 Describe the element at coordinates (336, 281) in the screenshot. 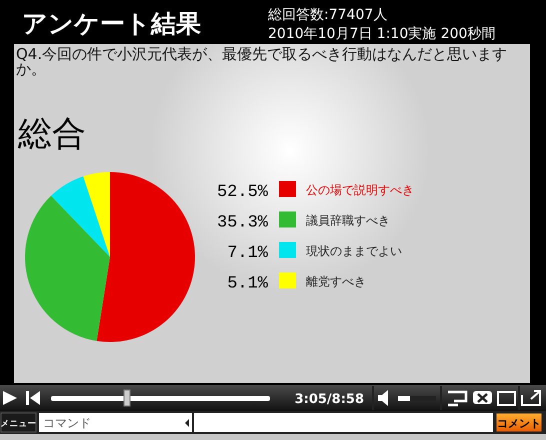

I see `legend-label: 離党すべき` at that location.